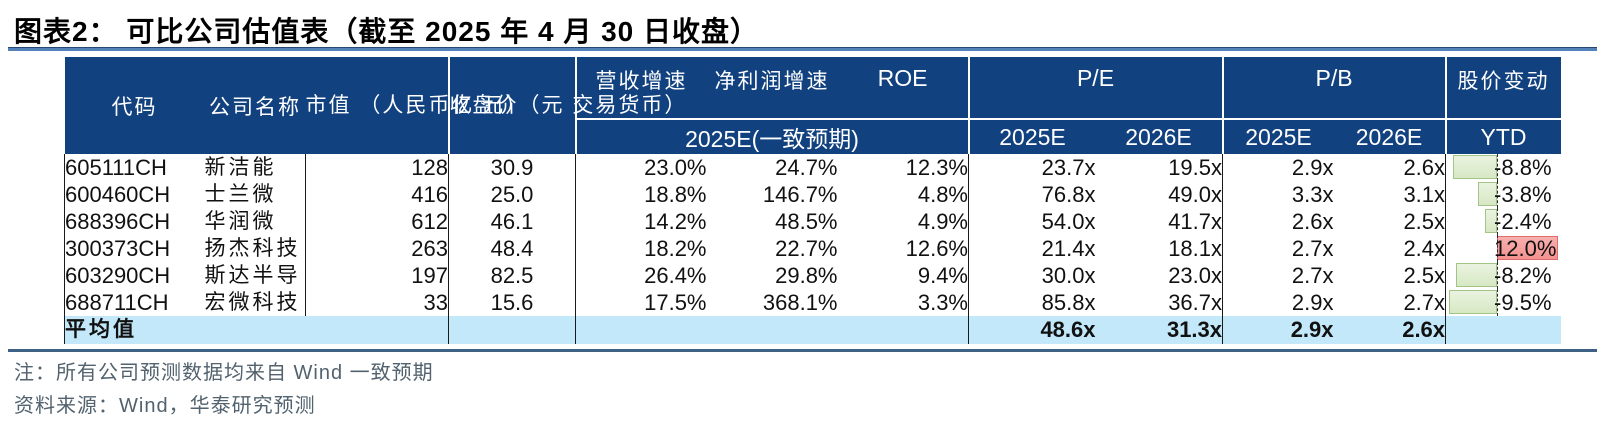 The width and height of the screenshot is (1611, 426). What do you see at coordinates (1503, 330) in the screenshot?
I see `average-ytd-empty` at bounding box center [1503, 330].